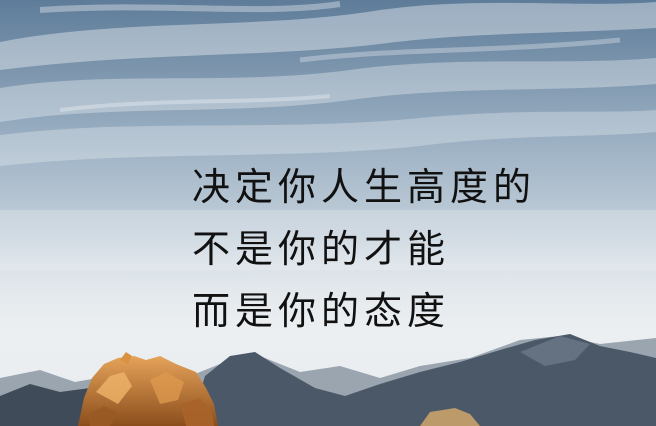  Describe the element at coordinates (148, 389) in the screenshot. I see `rock-peak` at that location.